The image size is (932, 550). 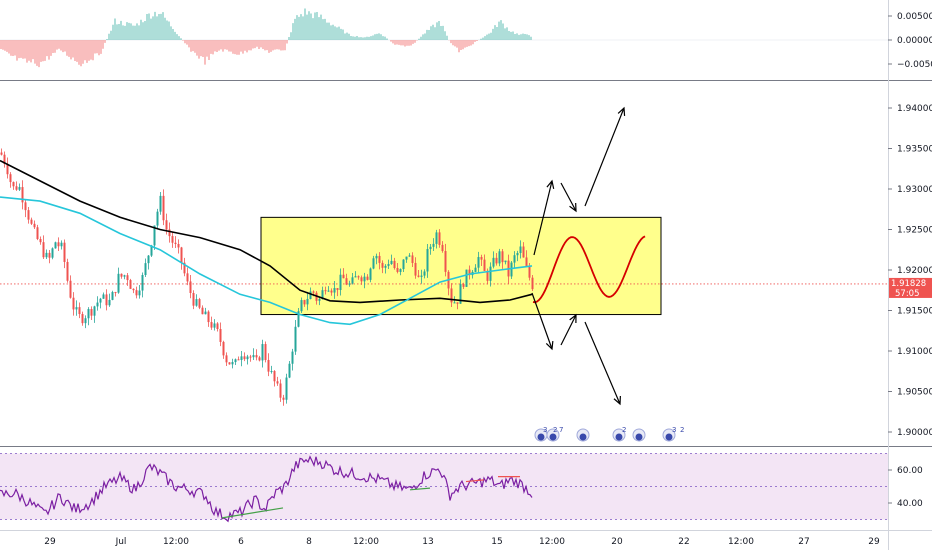 I want to click on price-tick-label: 1.90000, so click(x=914, y=433).